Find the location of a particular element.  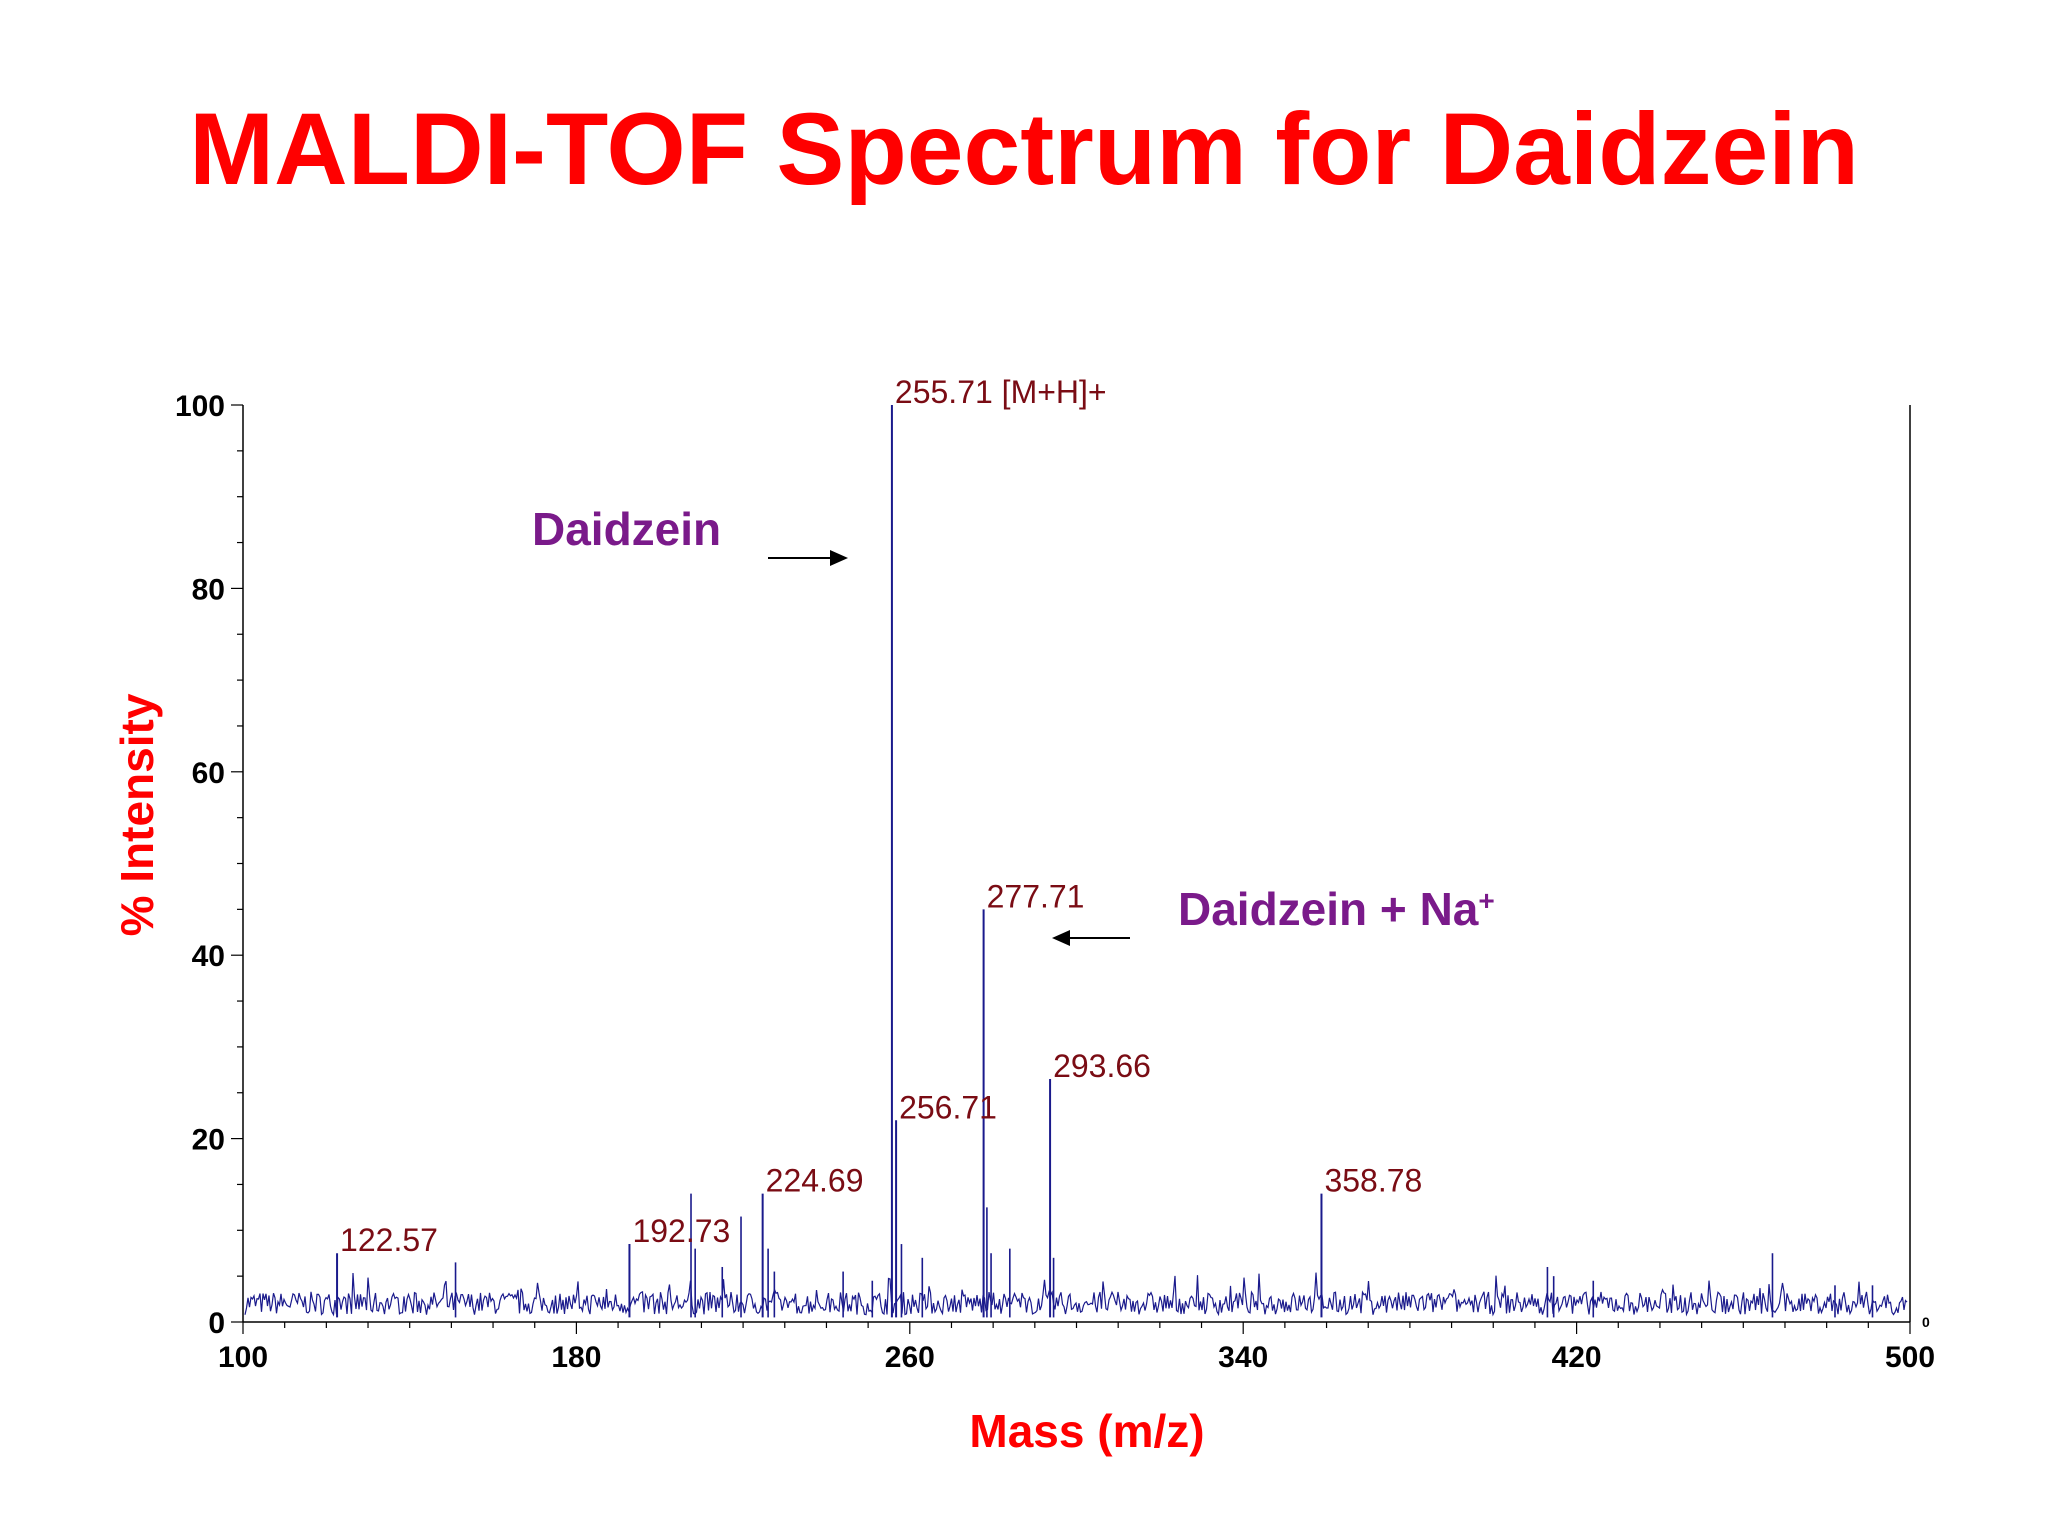

peak-label: 256.71 is located at coordinates (948, 1107).